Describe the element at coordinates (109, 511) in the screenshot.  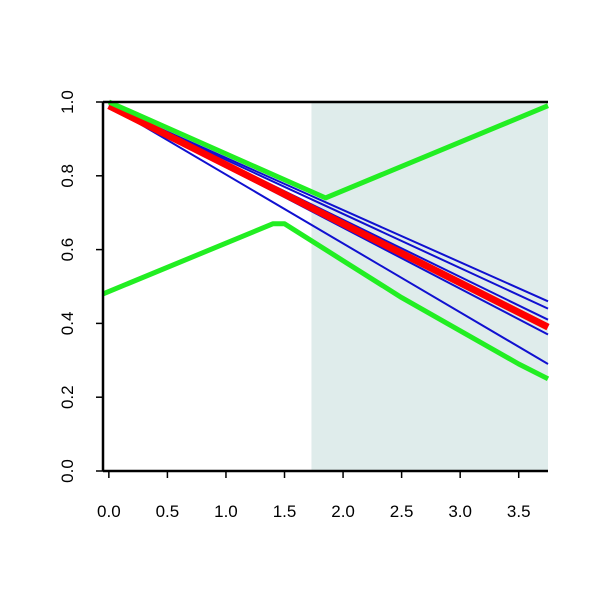
I see `x-tick-label: 0.0` at that location.